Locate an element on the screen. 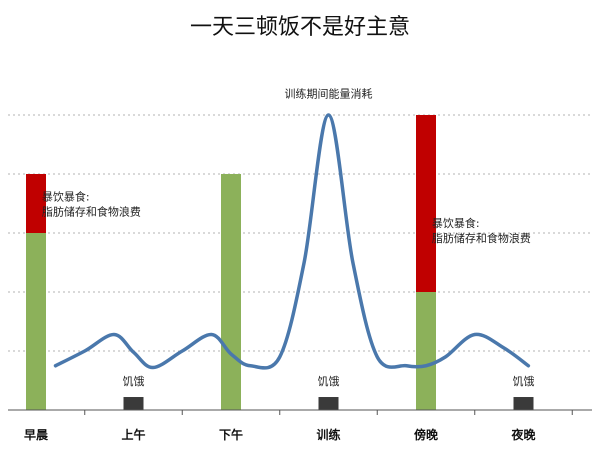 The height and width of the screenshot is (452, 600). x-tick-label-3: 训练 is located at coordinates (328, 434).